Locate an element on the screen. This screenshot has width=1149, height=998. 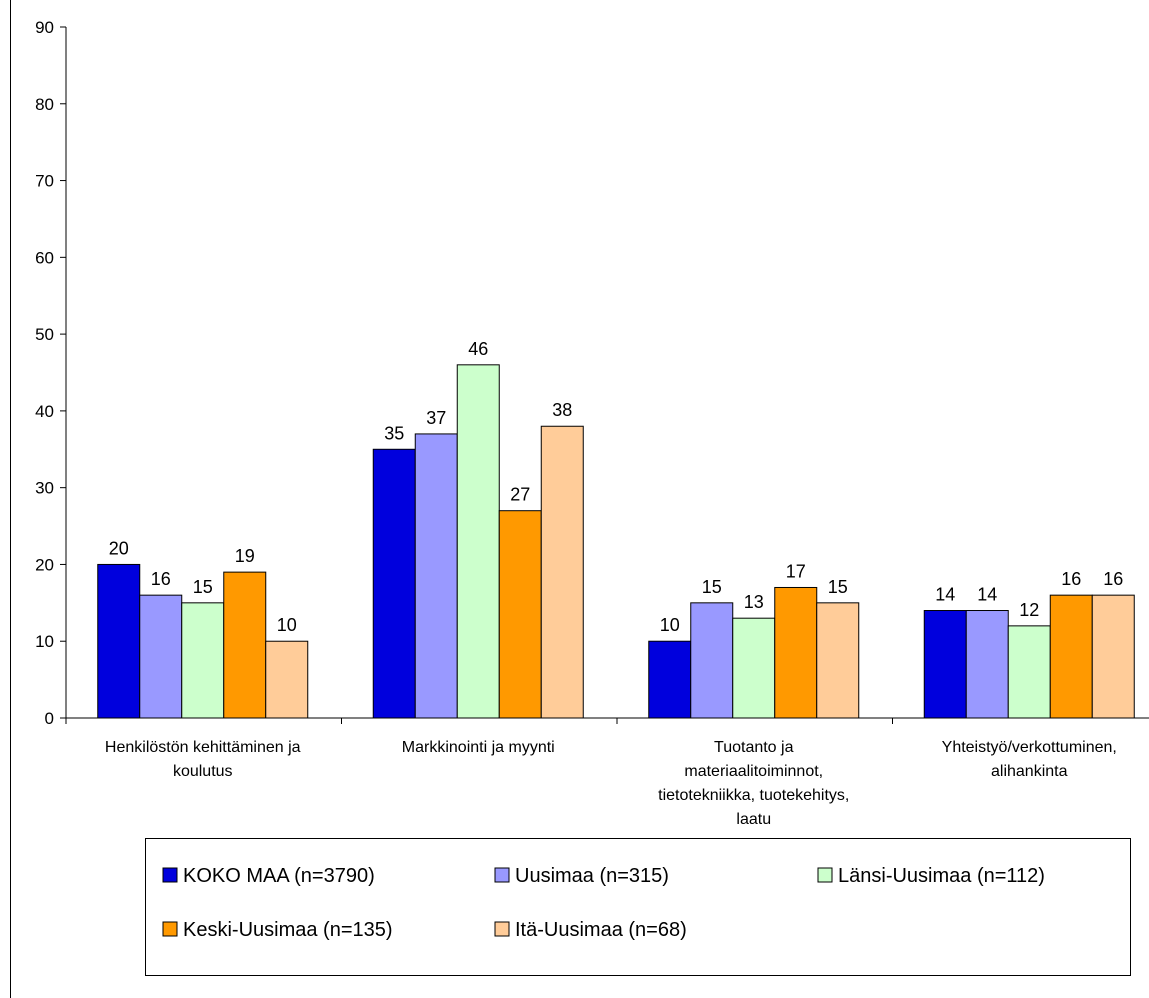
x-category-label: laatu is located at coordinates (753, 819).